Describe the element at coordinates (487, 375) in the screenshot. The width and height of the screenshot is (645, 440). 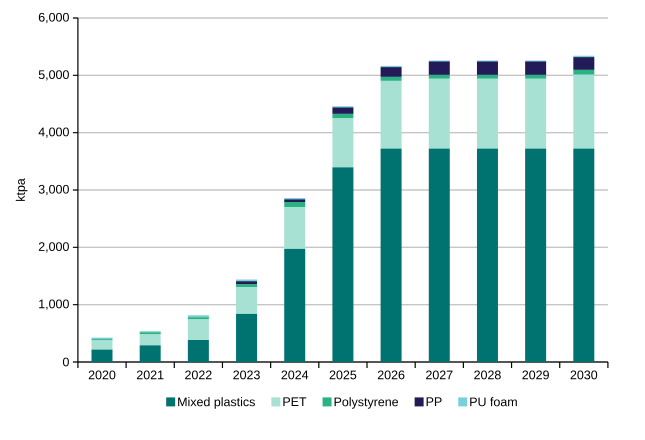
I see `x-tick-label: 2028` at that location.